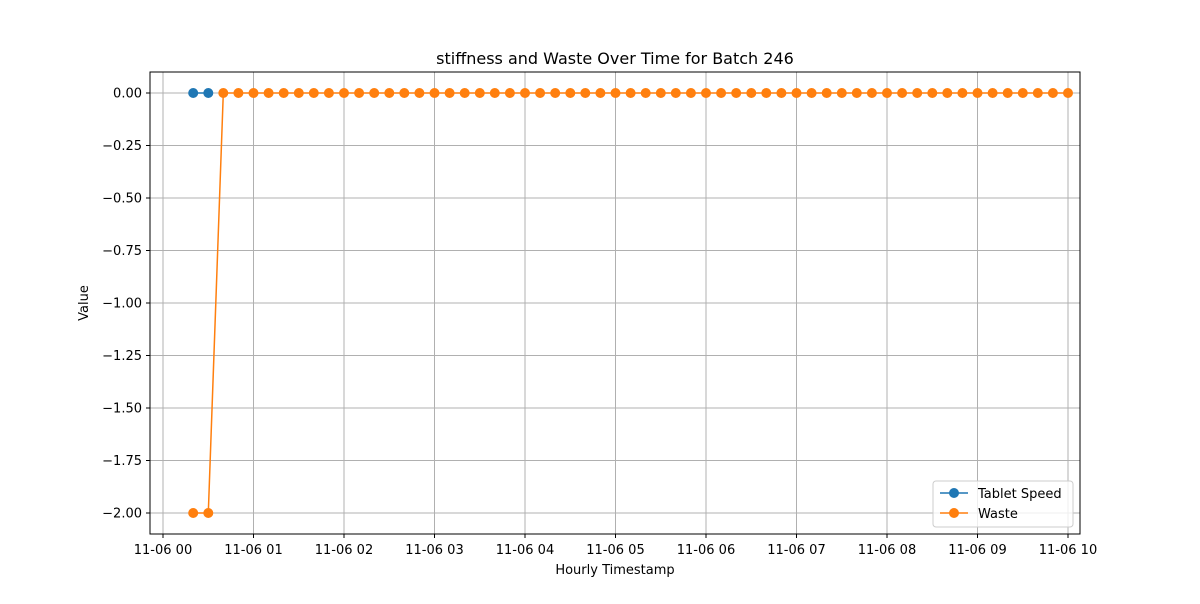 This screenshot has width=1200, height=604. What do you see at coordinates (344, 550) in the screenshot?
I see `x-tick-label: 11-06 02` at bounding box center [344, 550].